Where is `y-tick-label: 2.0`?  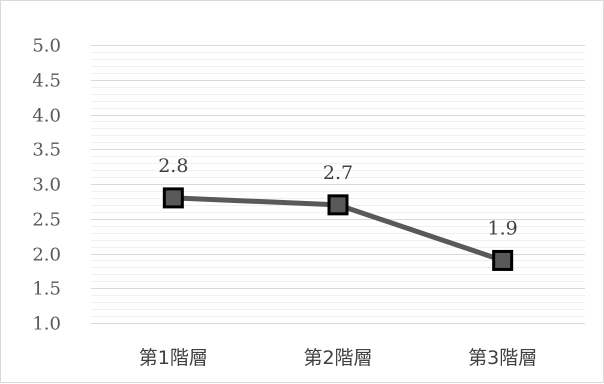 y-tick-label: 2.0 is located at coordinates (46, 255).